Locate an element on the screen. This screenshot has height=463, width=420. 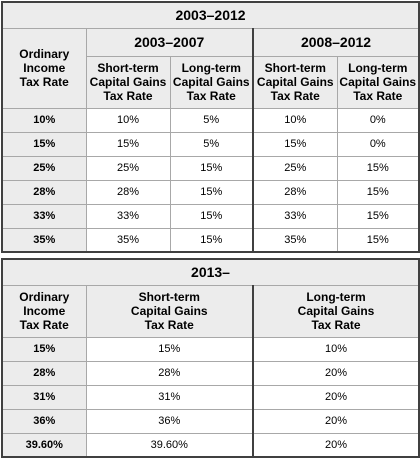
table-row: 10% 10% 5% 10% 0% is located at coordinates (210, 120).